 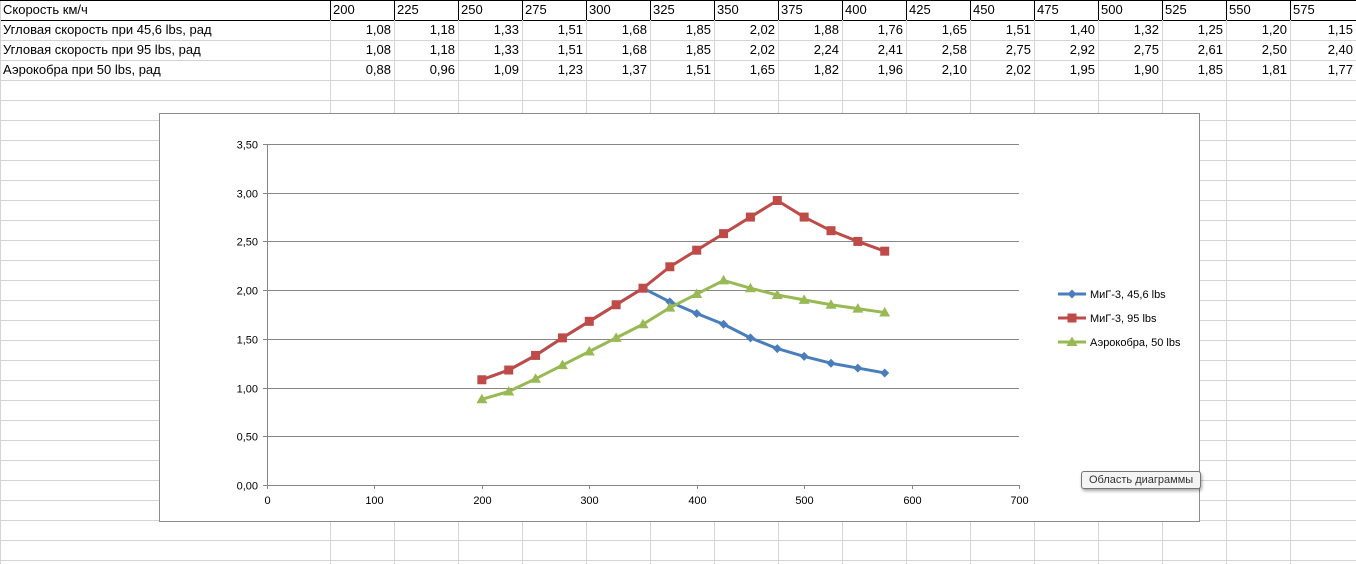 I want to click on value-cell: 1,77, so click(x=1340, y=69).